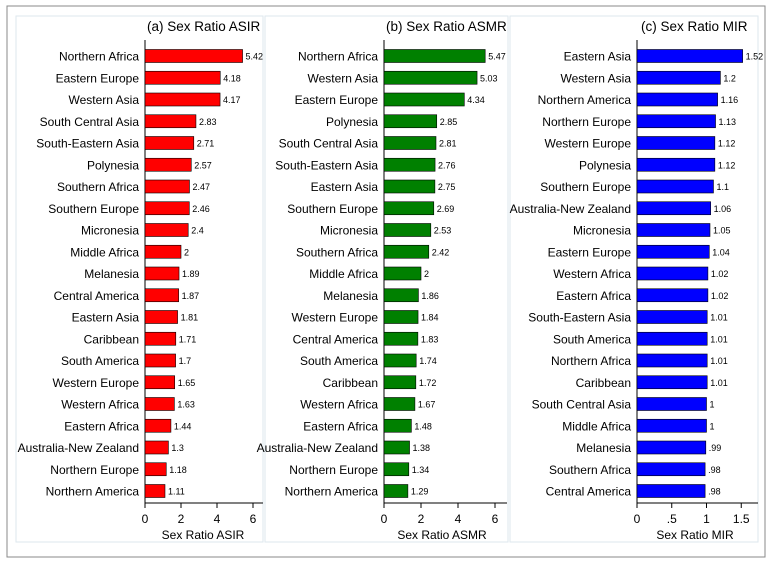 The width and height of the screenshot is (773, 567). I want to click on asmr-x-tick-label: 4, so click(458, 519).